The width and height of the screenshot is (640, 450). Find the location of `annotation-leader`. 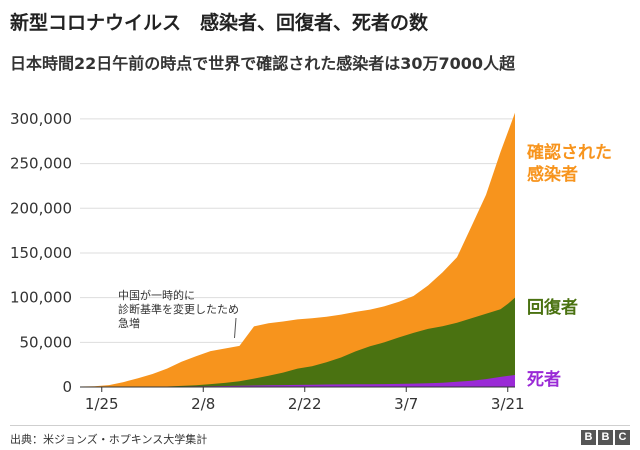

annotation-leader is located at coordinates (235, 328).